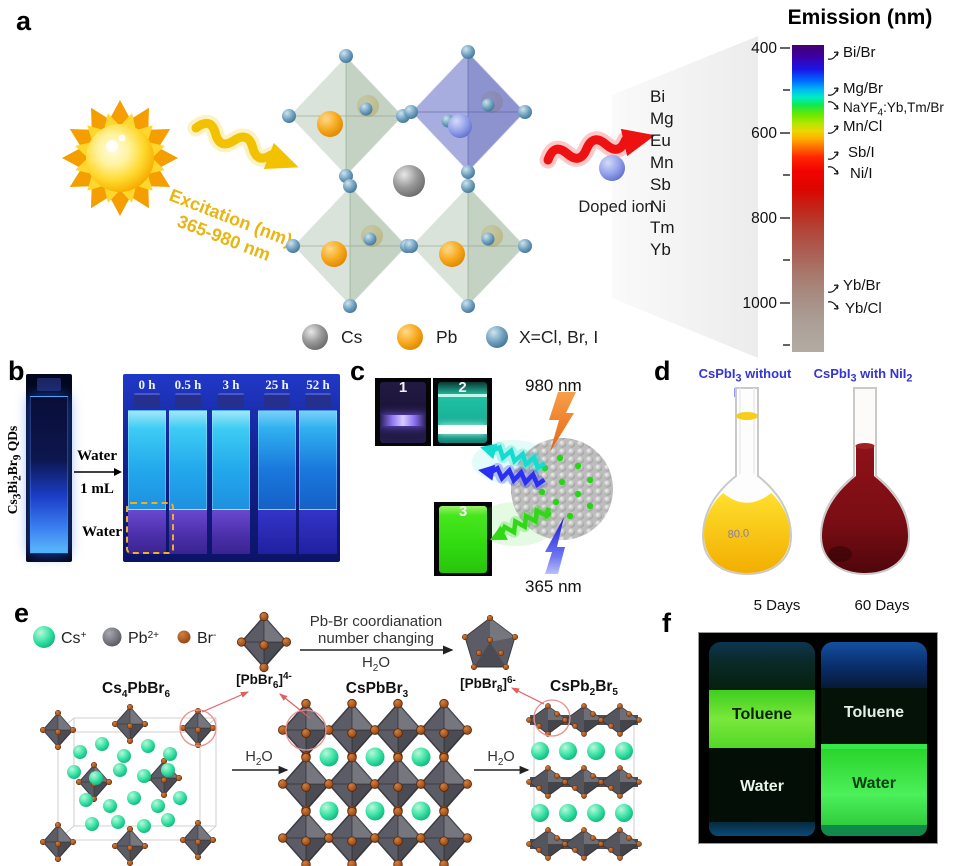  I want to click on cuvette-25h: 25 h, so click(277, 468).